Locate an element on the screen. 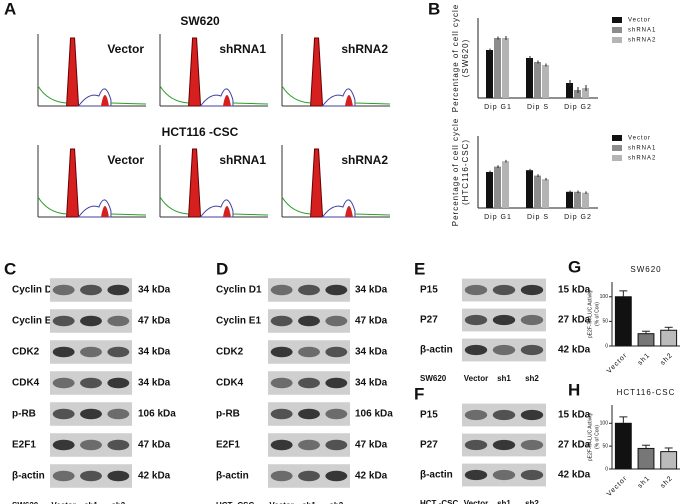 The height and width of the screenshot is (504, 685). panel-label: G is located at coordinates (574, 266).